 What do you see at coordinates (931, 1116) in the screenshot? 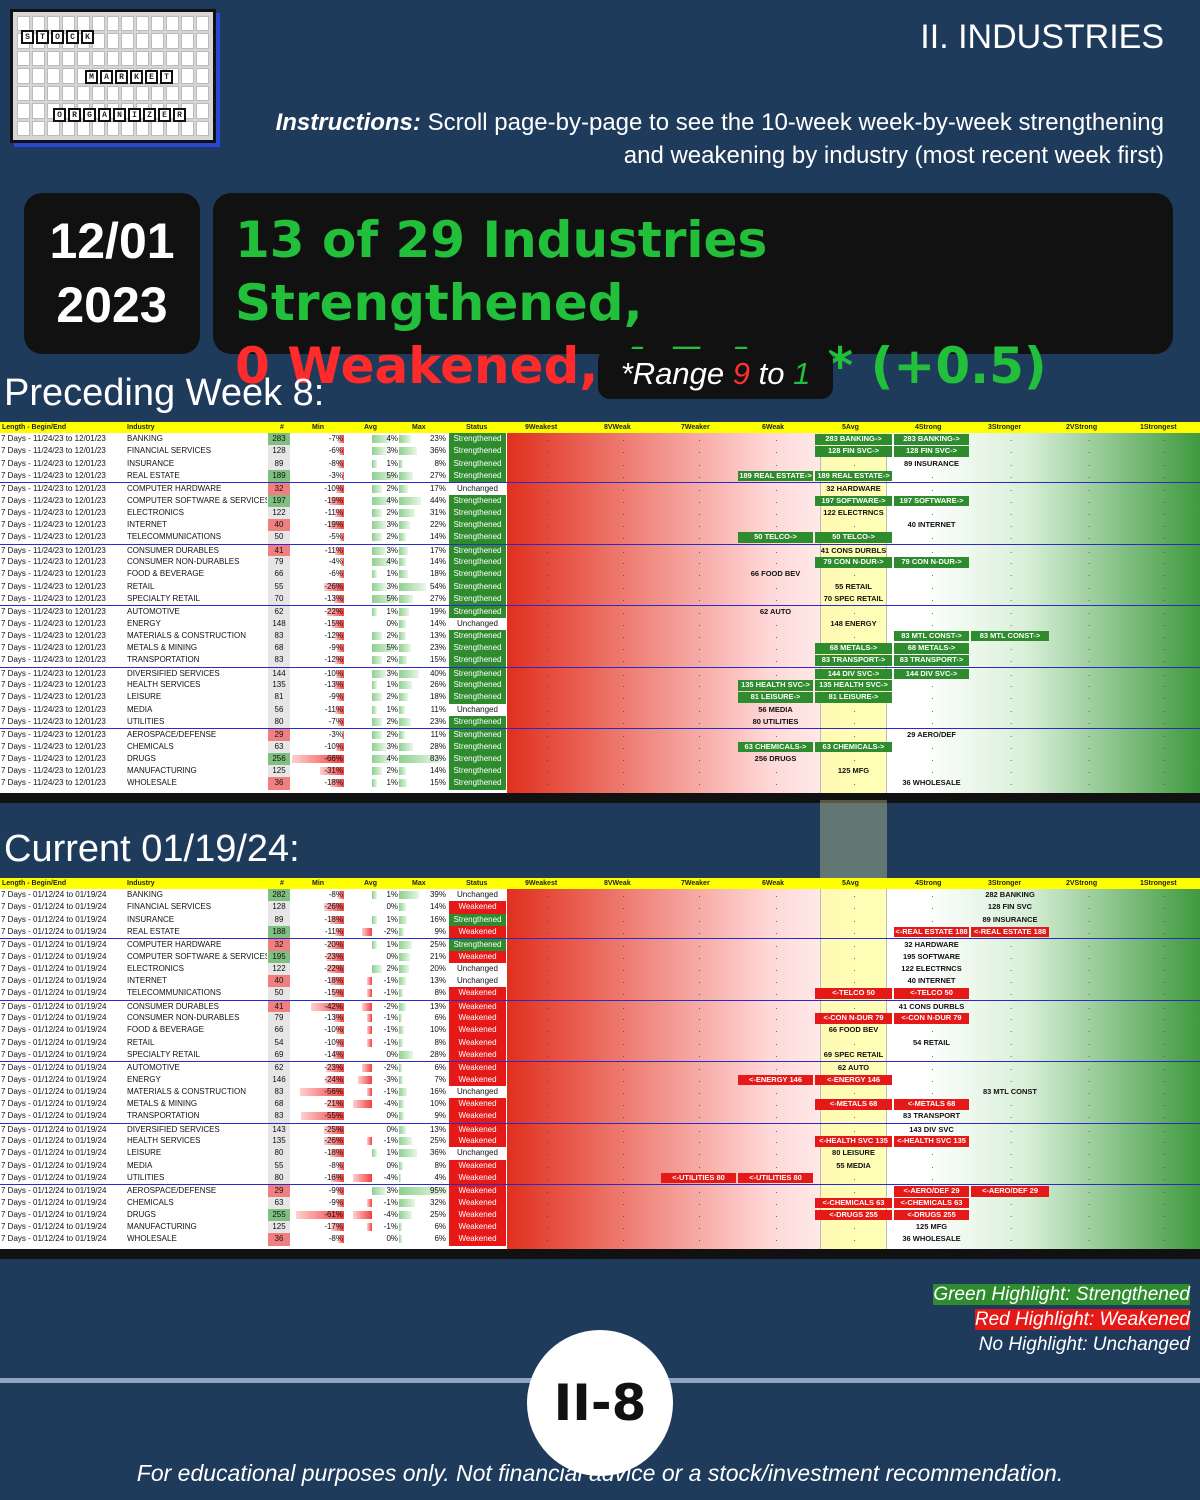
I see `score-marker: 83 TRANSPORT` at bounding box center [931, 1116].